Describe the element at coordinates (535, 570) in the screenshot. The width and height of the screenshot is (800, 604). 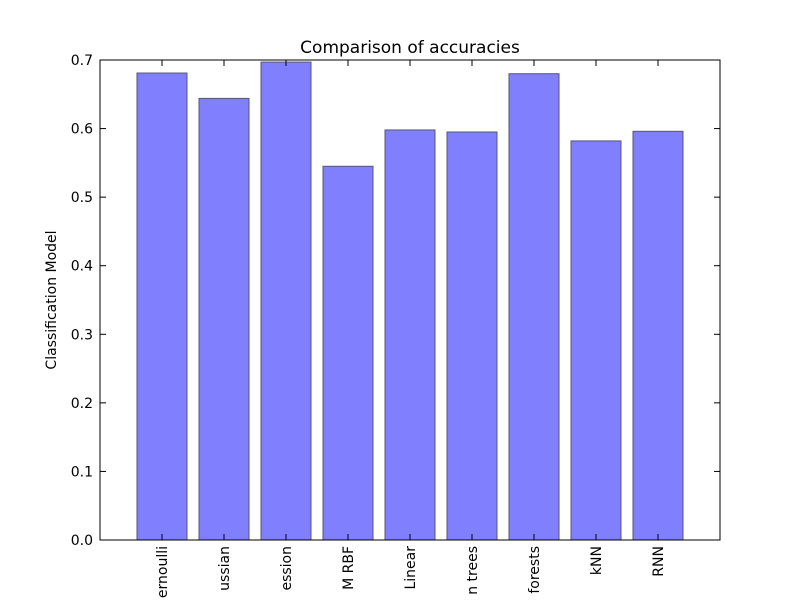
I see `x-tick-label-7: forests` at that location.